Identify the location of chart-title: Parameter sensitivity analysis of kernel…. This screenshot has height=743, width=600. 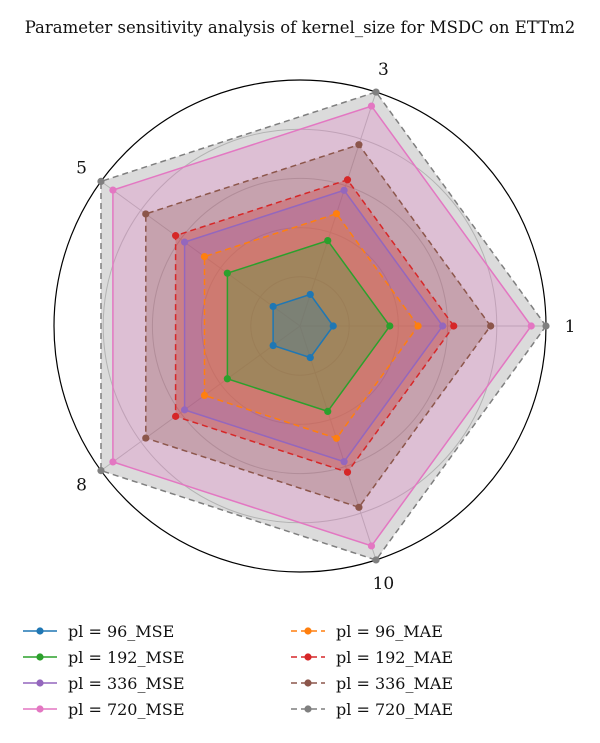
(300, 27).